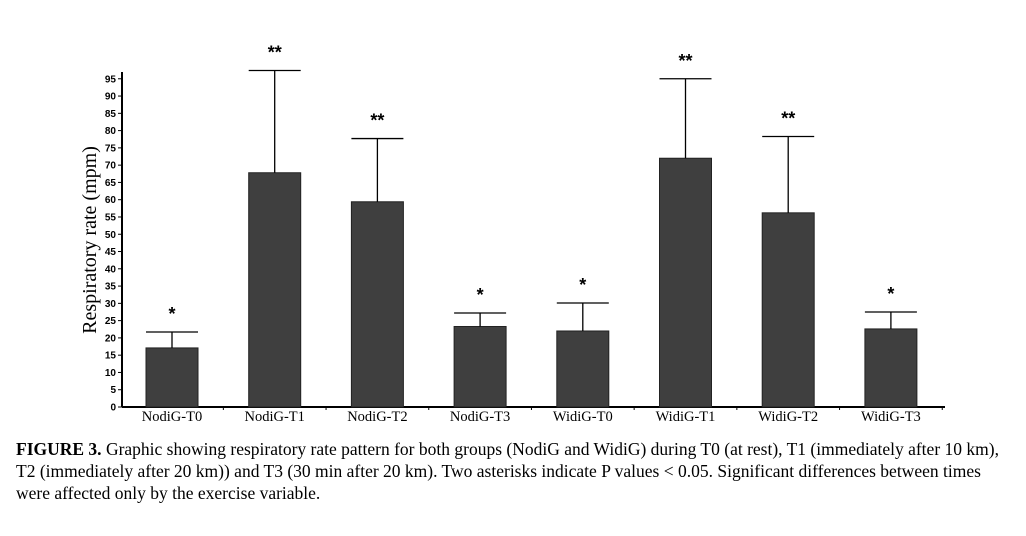 The height and width of the screenshot is (536, 1026). I want to click on x-tick-label: NodiG-T2, so click(377, 417).